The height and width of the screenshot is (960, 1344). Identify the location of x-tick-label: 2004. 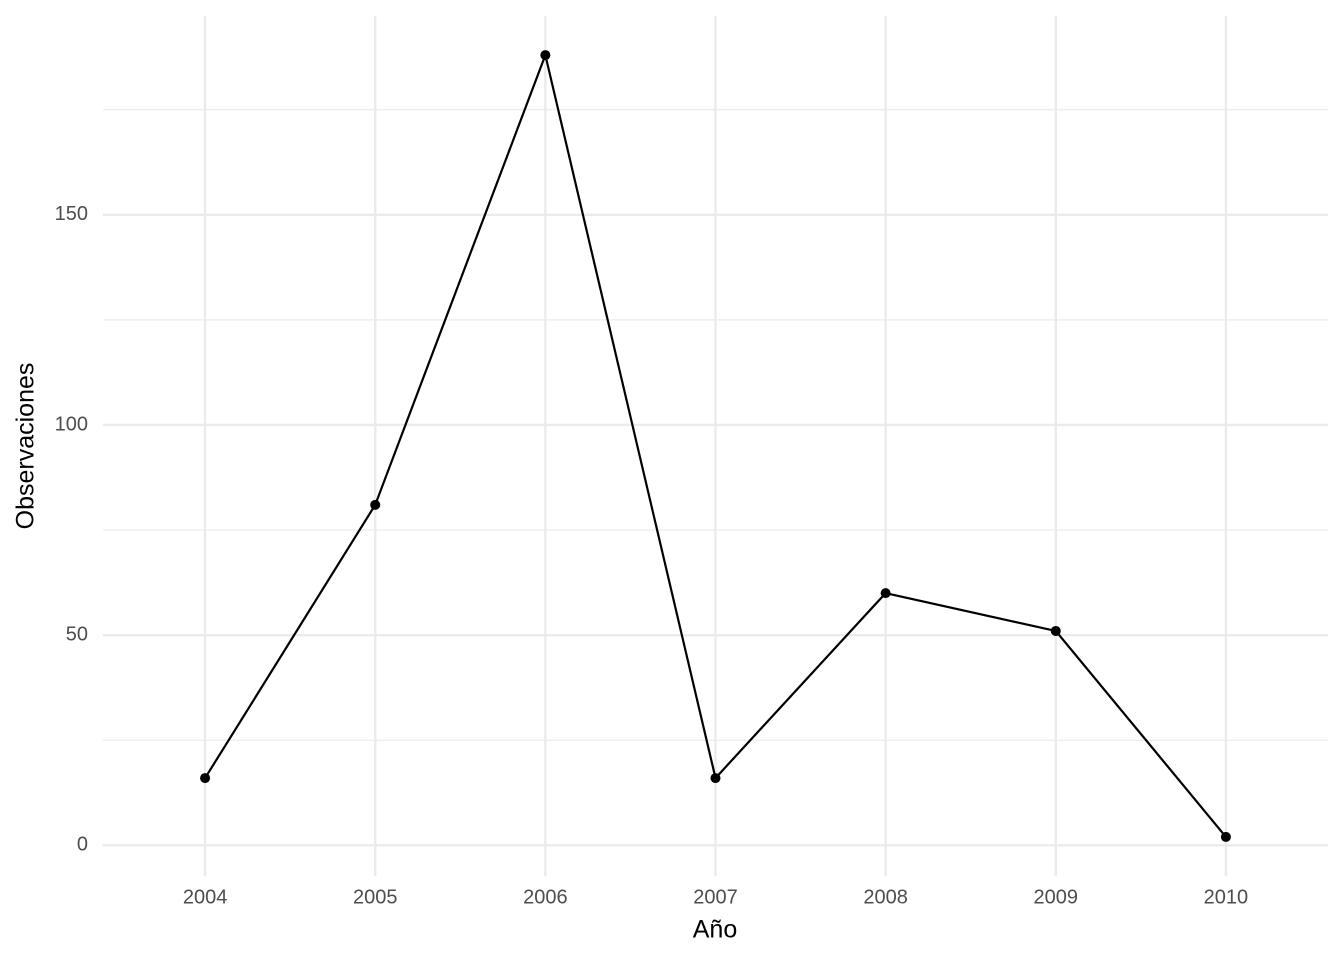
(205, 897).